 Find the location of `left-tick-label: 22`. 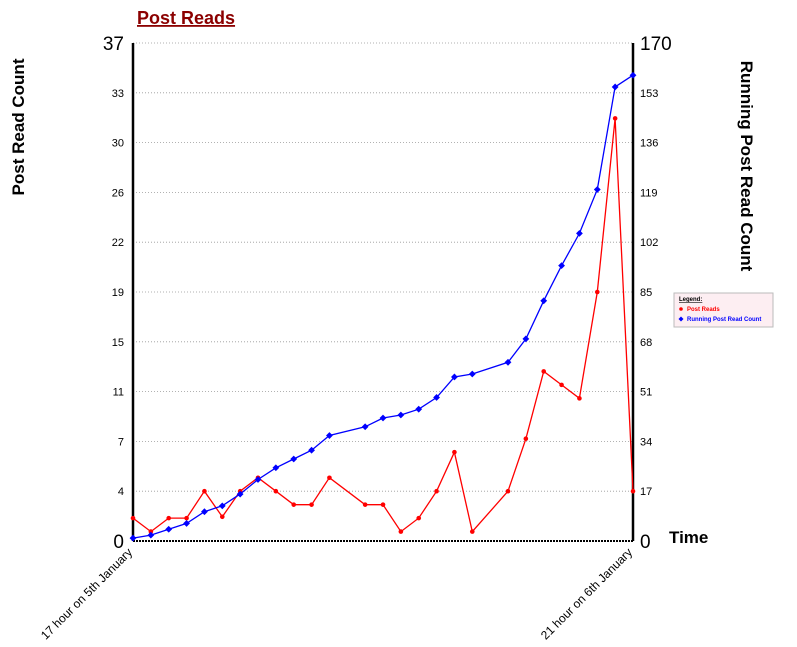

left-tick-label: 22 is located at coordinates (118, 243).